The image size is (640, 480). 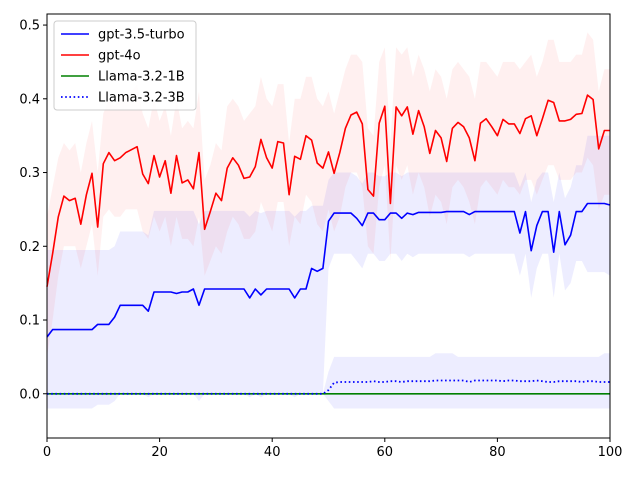 I want to click on x-tick-label: 60, so click(x=385, y=452).